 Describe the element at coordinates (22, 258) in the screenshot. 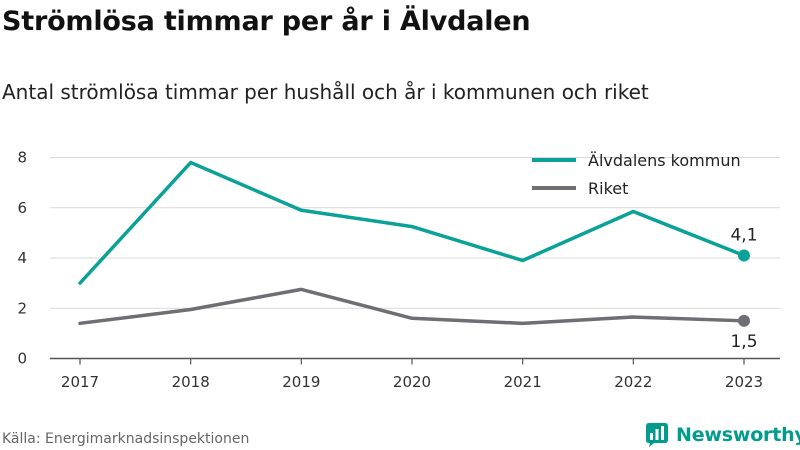

I see `y-tick-label: 4` at that location.